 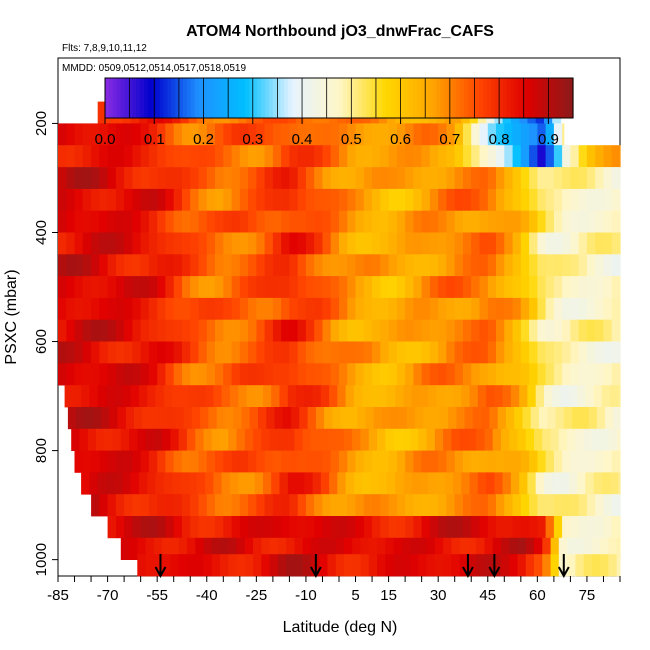 What do you see at coordinates (340, 31) in the screenshot?
I see `chart-title: ATOM4 Northbound jO3_dnwFrac_CAFS` at bounding box center [340, 31].